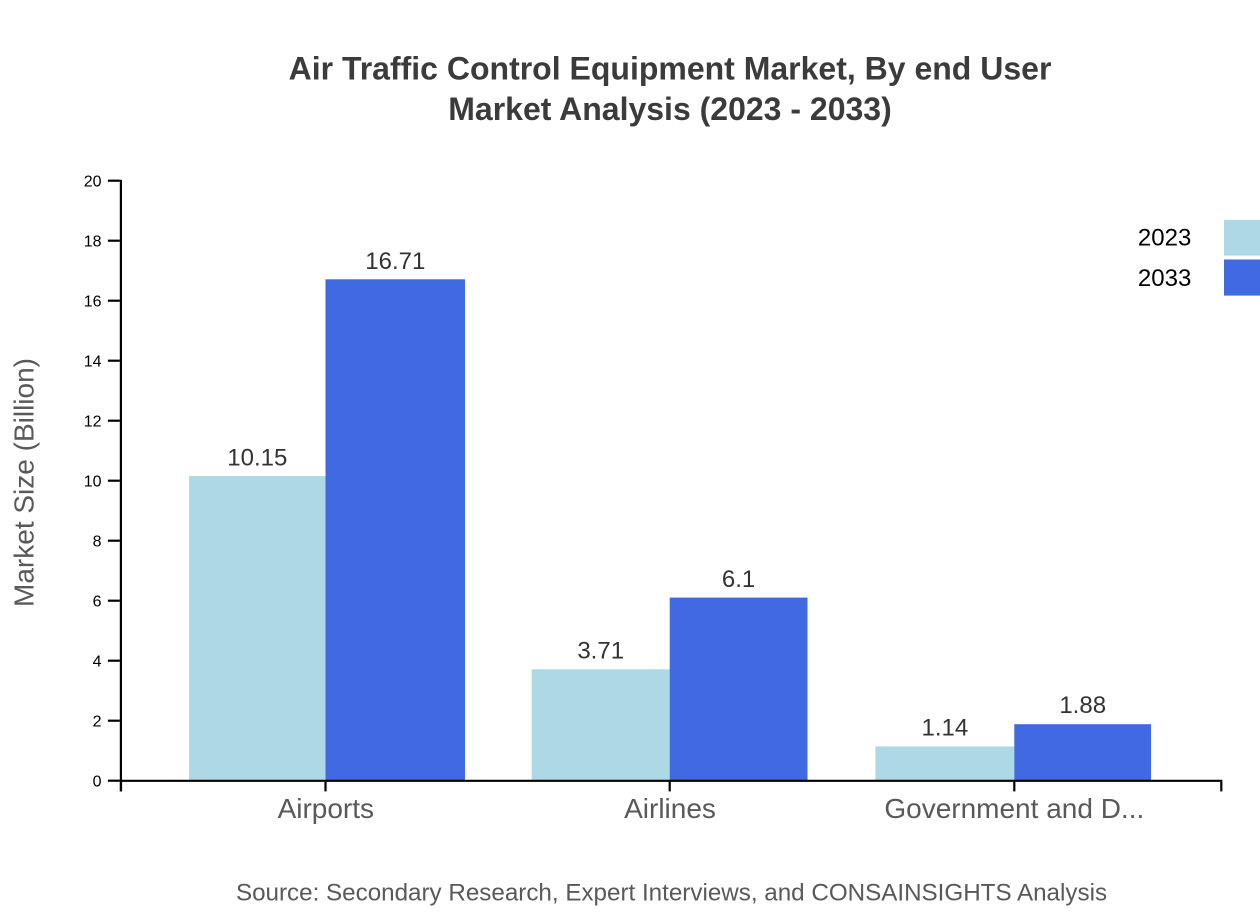  Describe the element at coordinates (1082, 705) in the screenshot. I see `svg-text: 1.88` at that location.